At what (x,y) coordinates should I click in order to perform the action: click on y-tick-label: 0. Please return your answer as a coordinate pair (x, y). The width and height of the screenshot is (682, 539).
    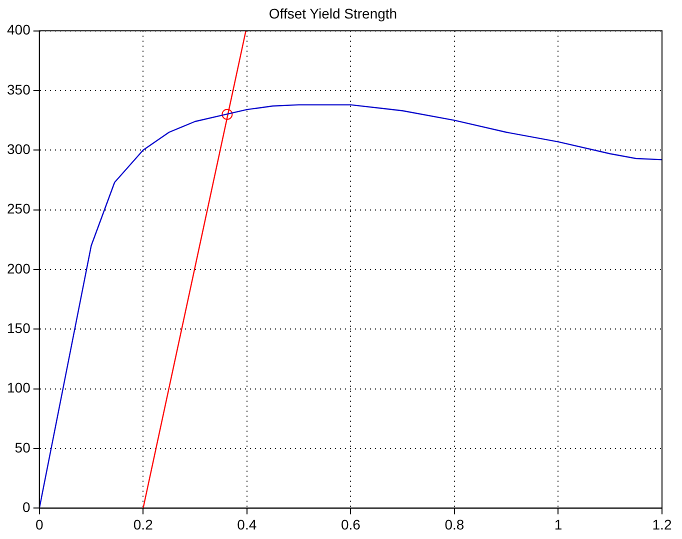
    Looking at the image, I should click on (26, 507).